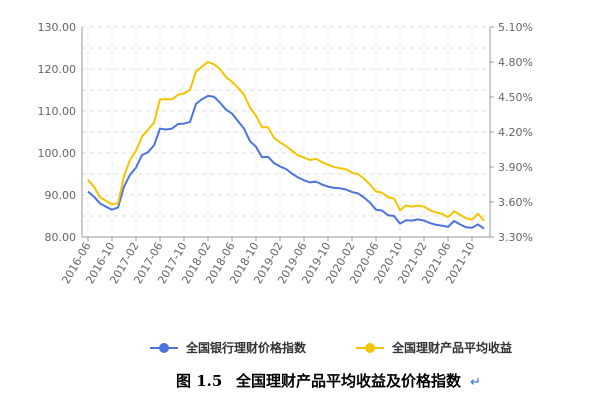 The width and height of the screenshot is (592, 406). What do you see at coordinates (331, 347) in the screenshot?
I see `legend: 全国银行理财价格指数 全国理财产品平均收益` at bounding box center [331, 347].